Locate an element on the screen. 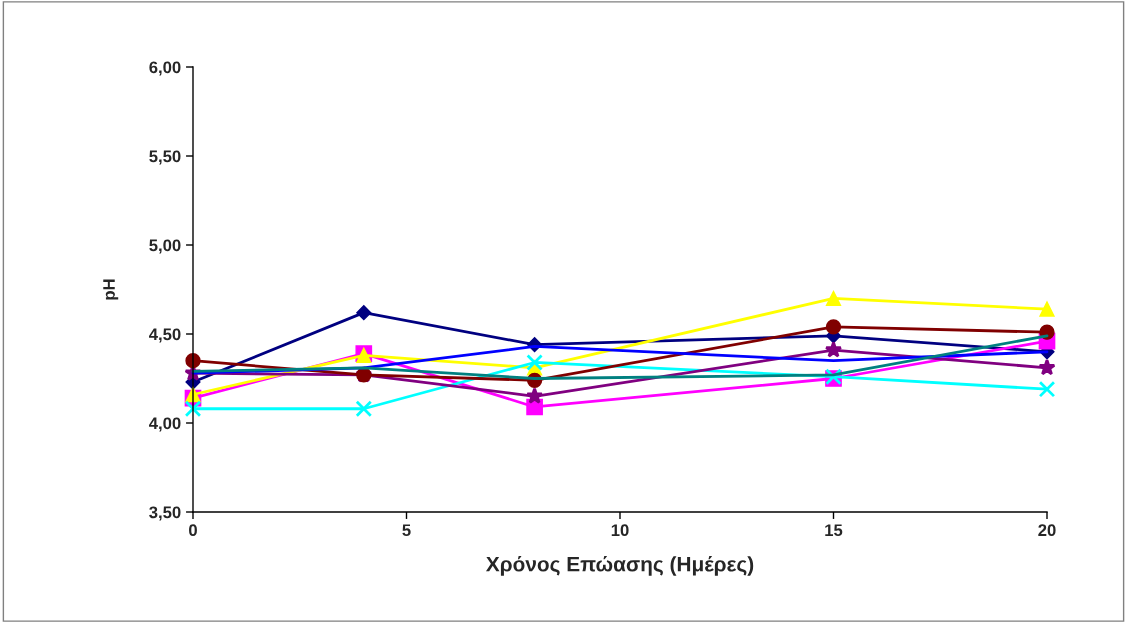 This screenshot has height=623, width=1127. x-tick-label: 20 is located at coordinates (1047, 530).